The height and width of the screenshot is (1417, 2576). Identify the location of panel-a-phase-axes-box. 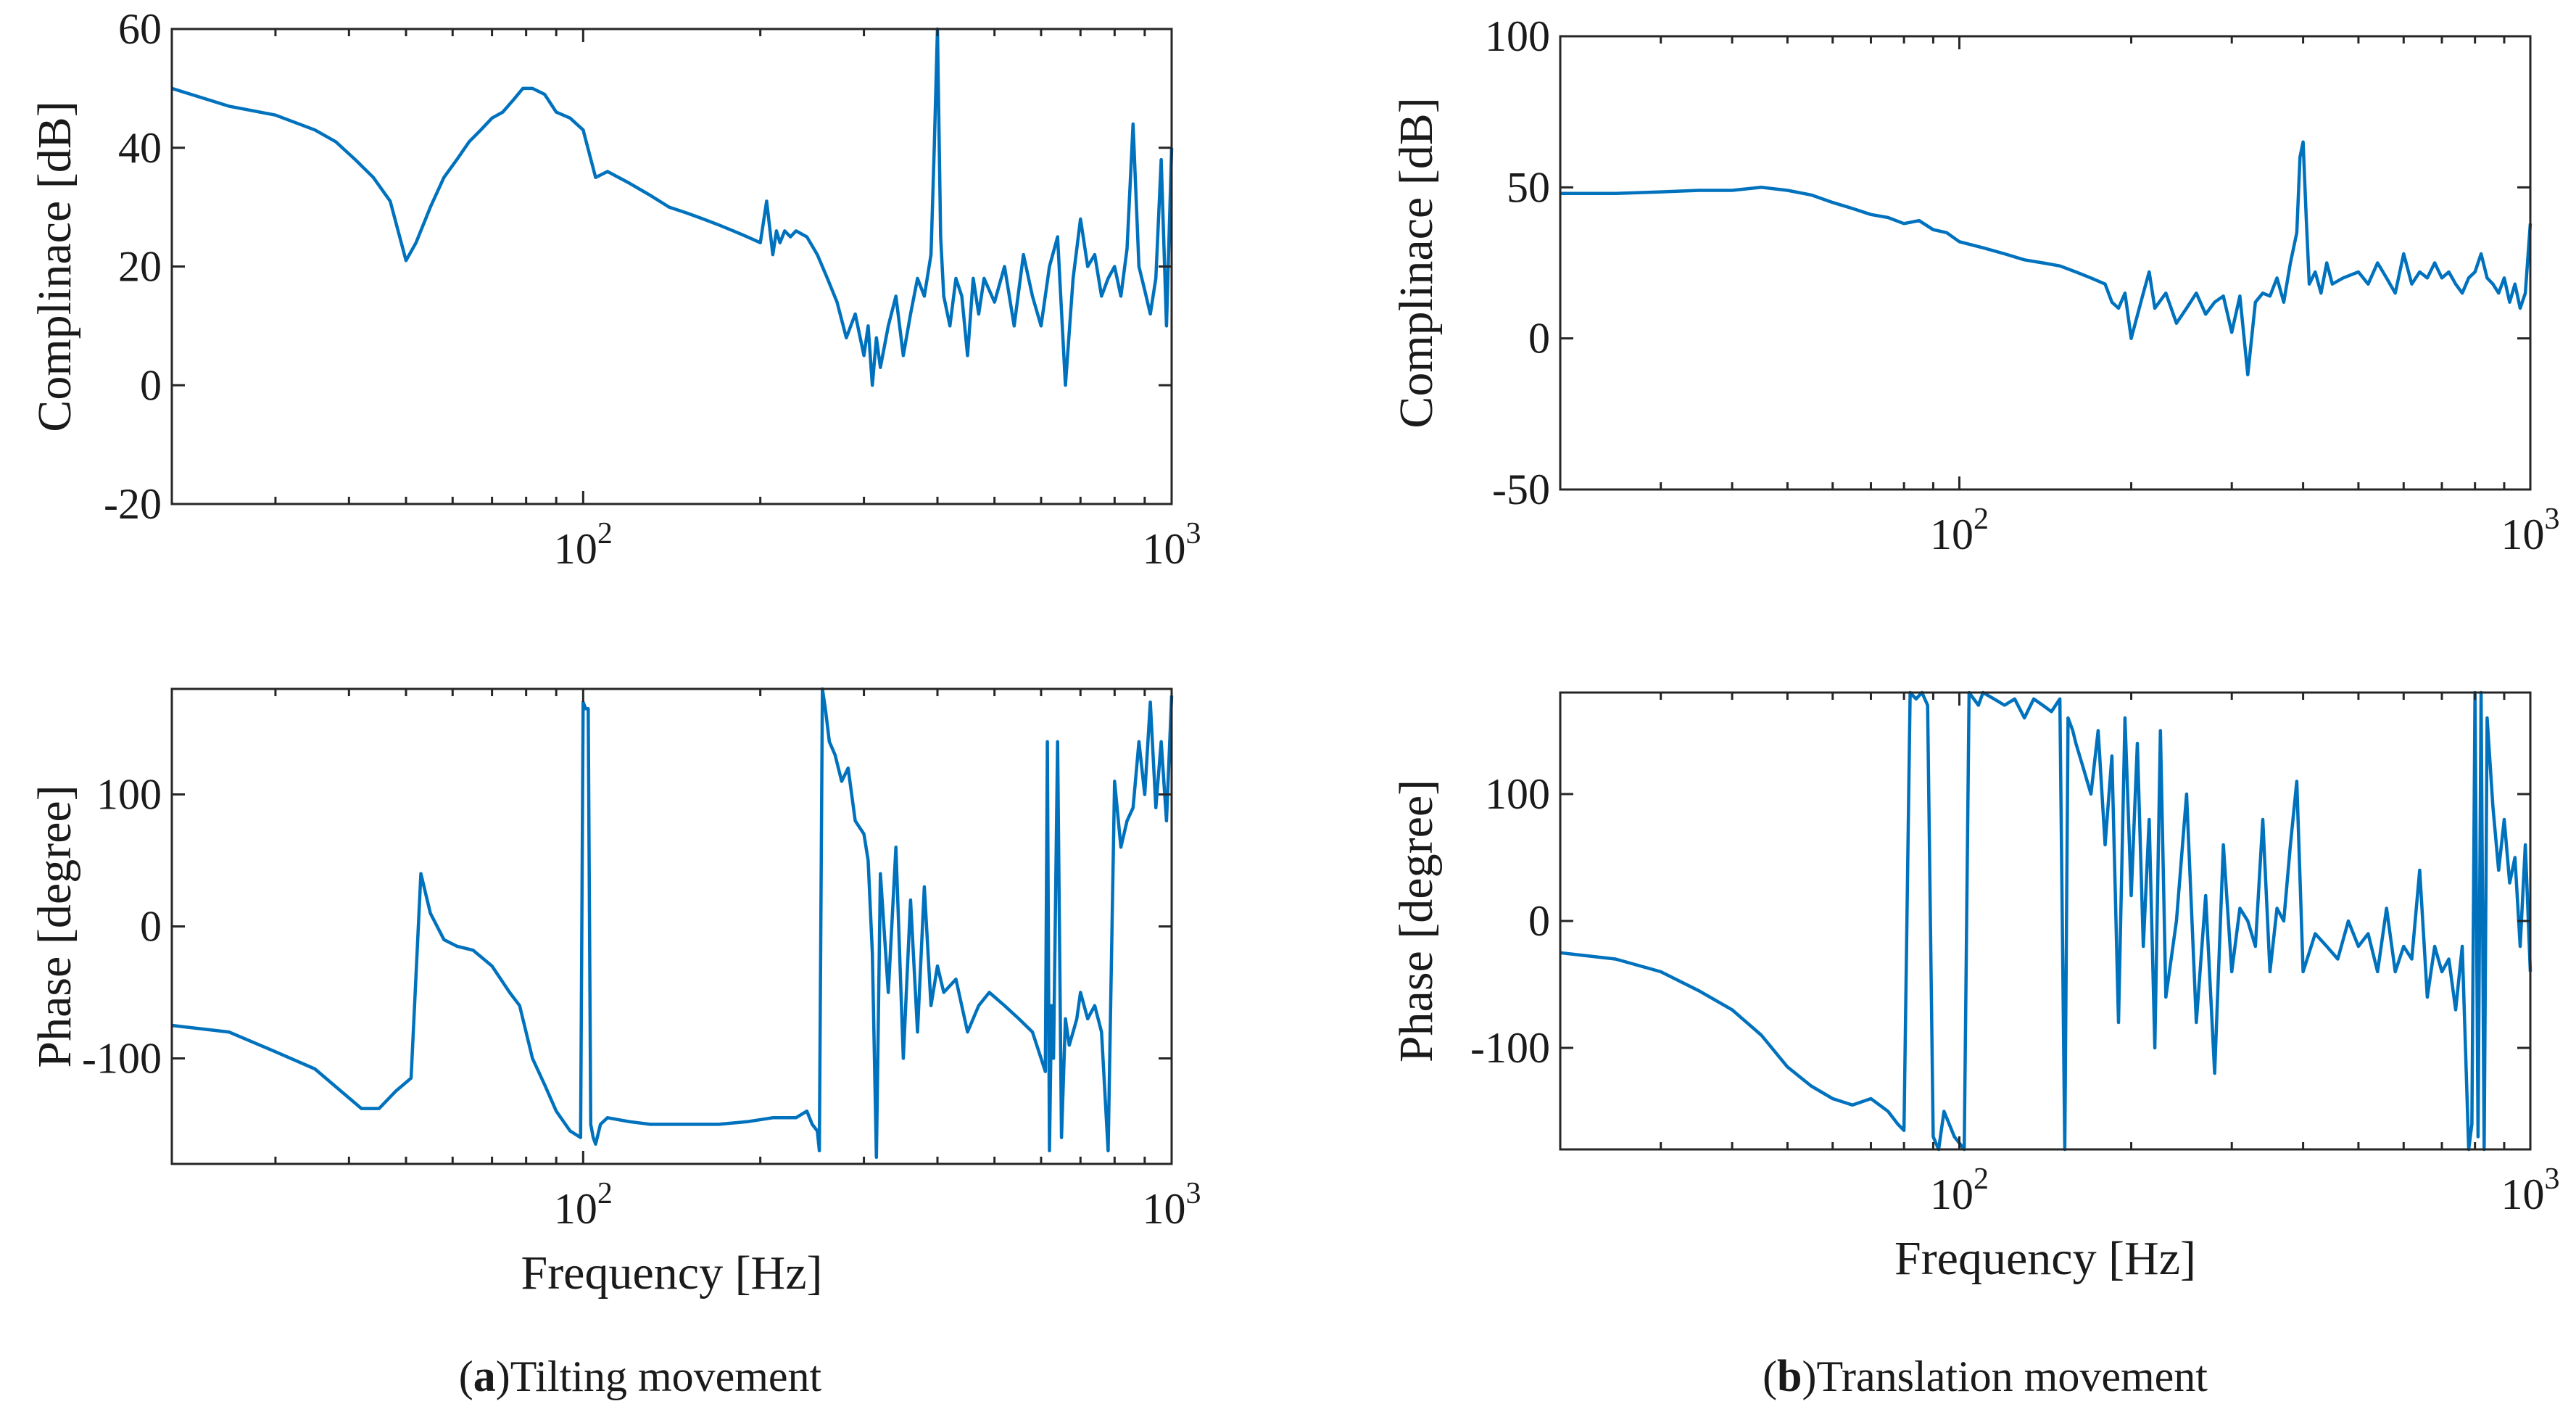
(672, 926).